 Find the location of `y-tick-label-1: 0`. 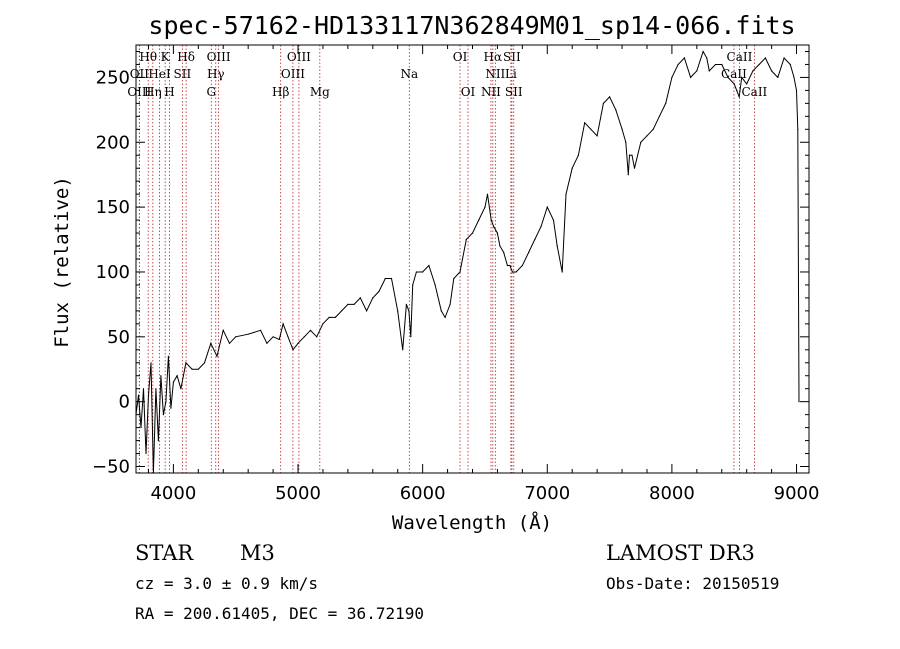

y-tick-label-1: 0 is located at coordinates (124, 402).